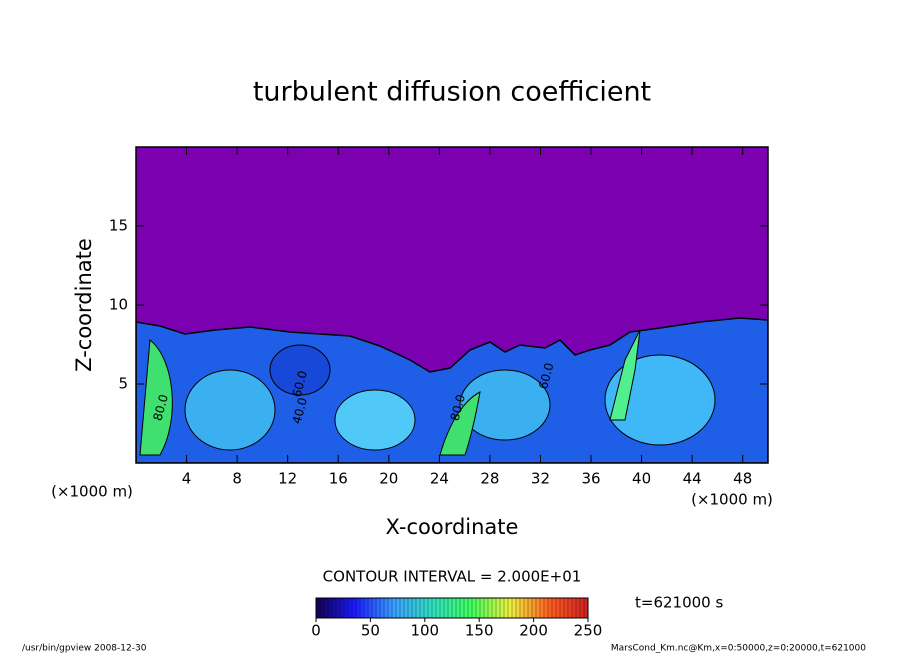  What do you see at coordinates (679, 603) in the screenshot?
I see `time-label: t=621000 s` at bounding box center [679, 603].